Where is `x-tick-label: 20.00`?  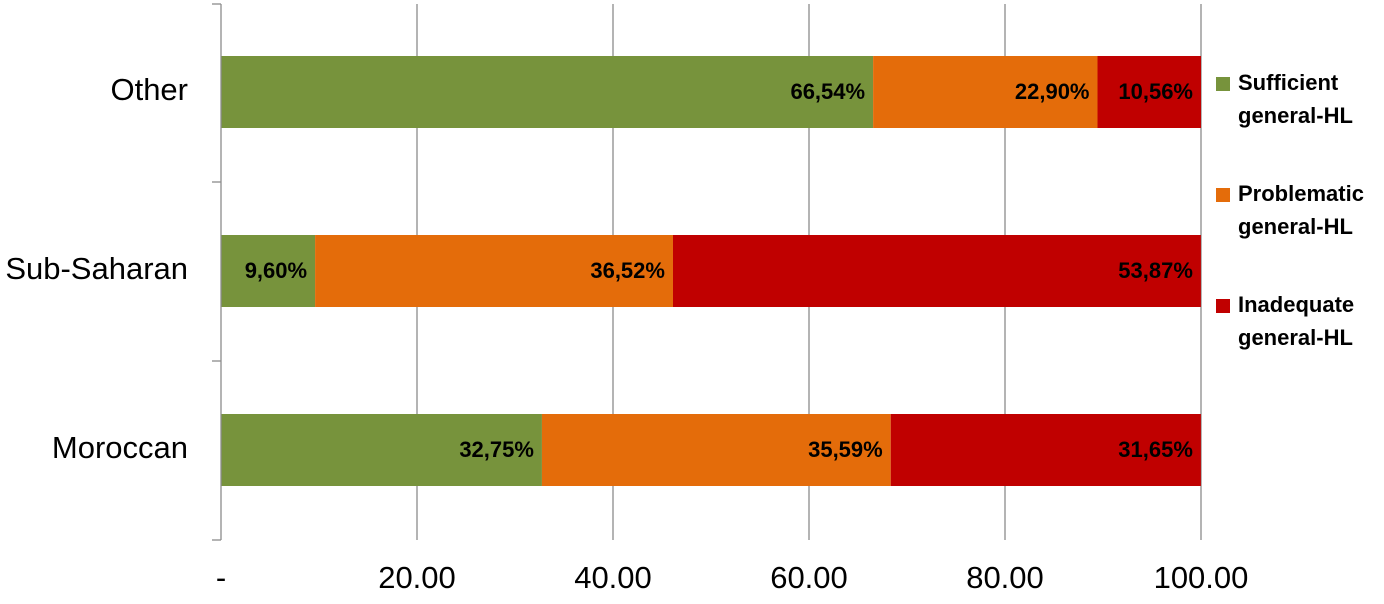
x-tick-label: 20.00 is located at coordinates (417, 577).